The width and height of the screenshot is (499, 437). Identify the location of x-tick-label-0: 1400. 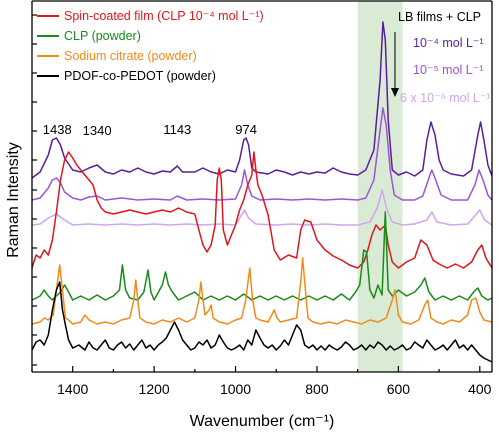
(72, 389).